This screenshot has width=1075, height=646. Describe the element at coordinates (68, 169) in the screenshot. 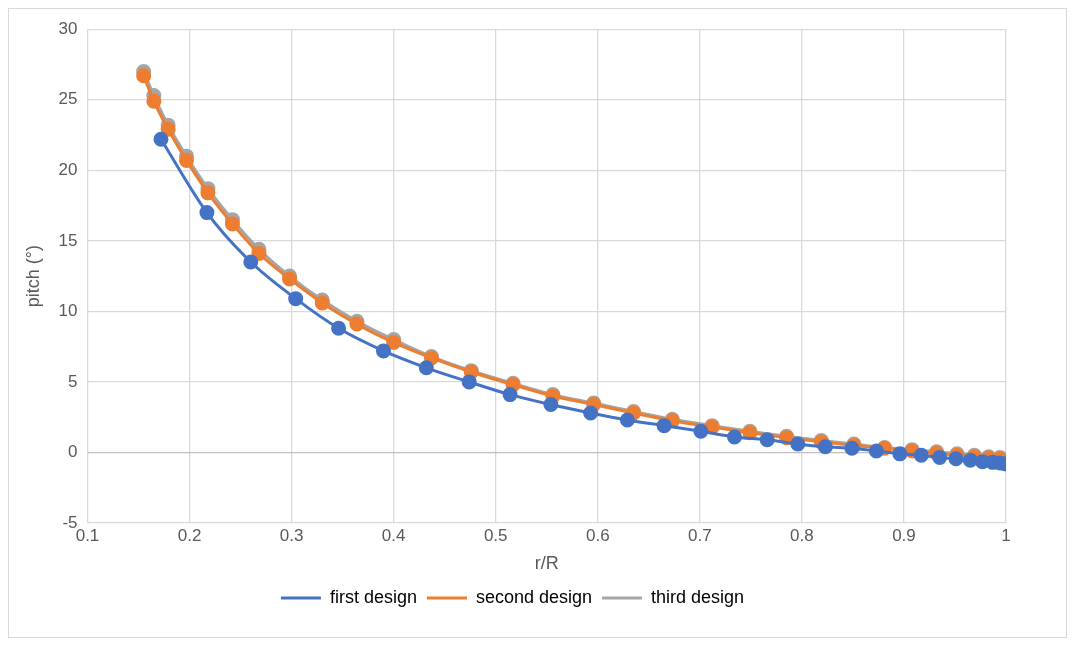

I see `y-tick-label: 20` at that location.